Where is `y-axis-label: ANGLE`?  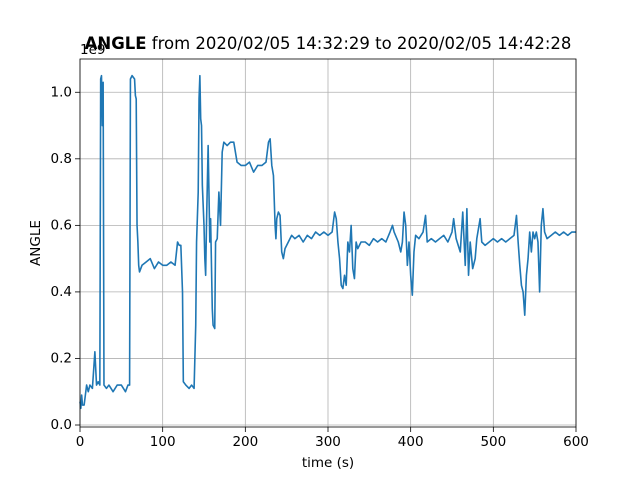 y-axis-label: ANGLE is located at coordinates (36, 243).